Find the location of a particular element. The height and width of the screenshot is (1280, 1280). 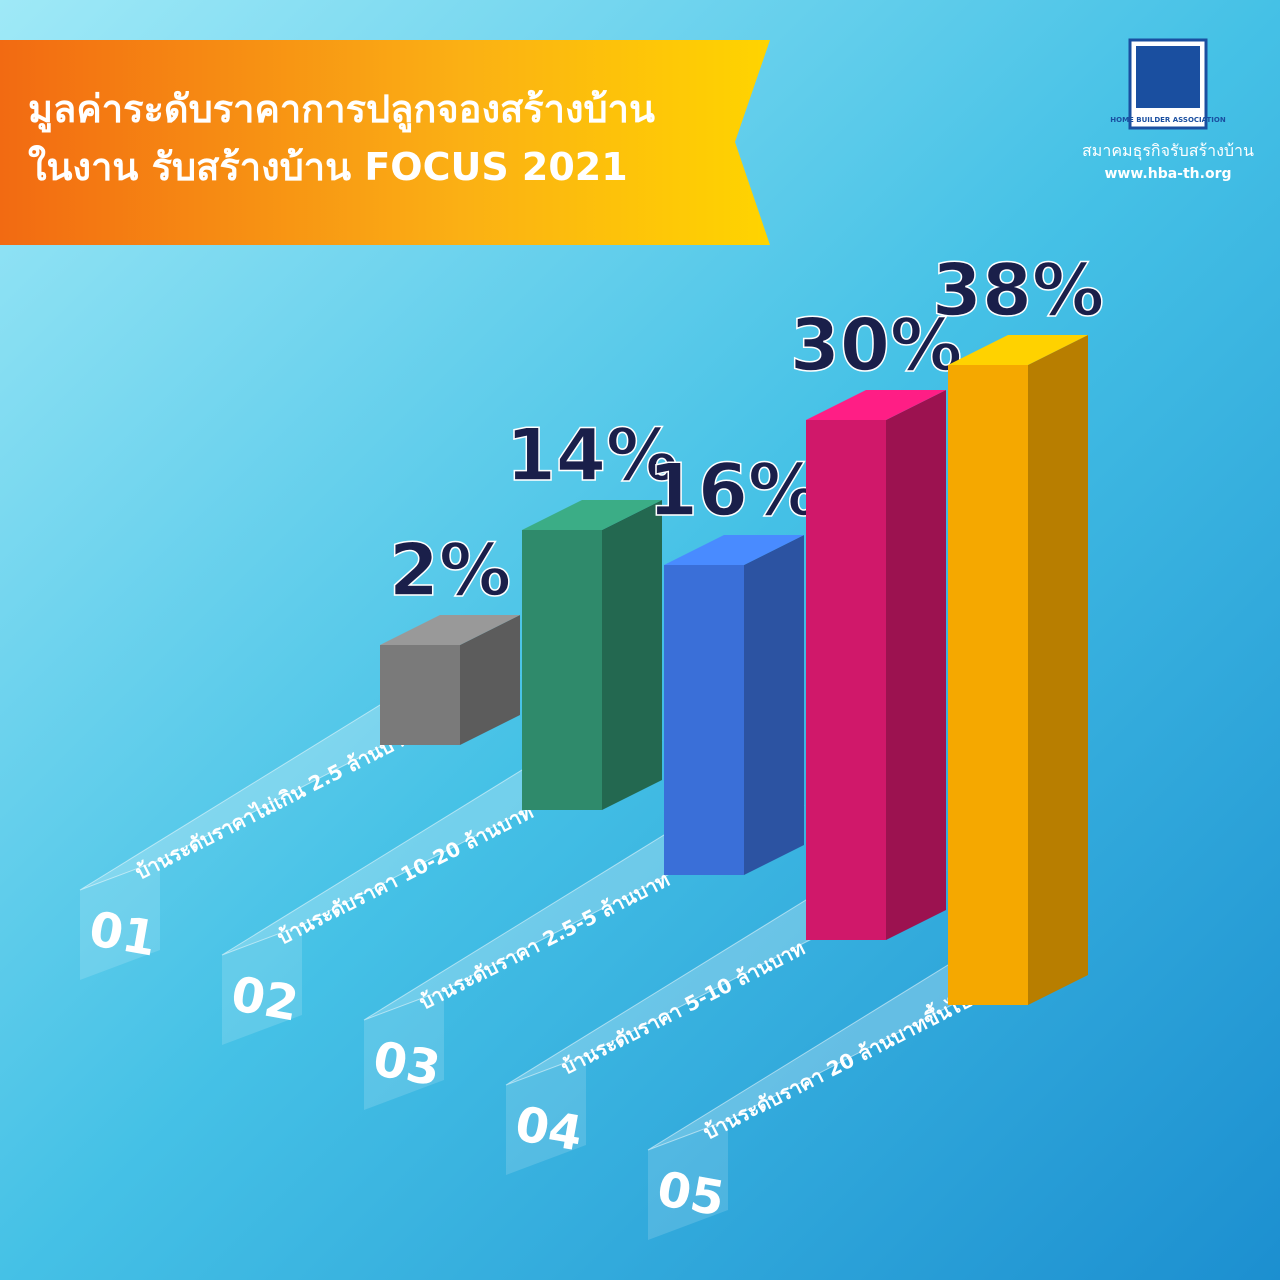

title-line: มูลค่าระดับราคาการปลูกจองสร้างบ้าน is located at coordinates (341, 110).